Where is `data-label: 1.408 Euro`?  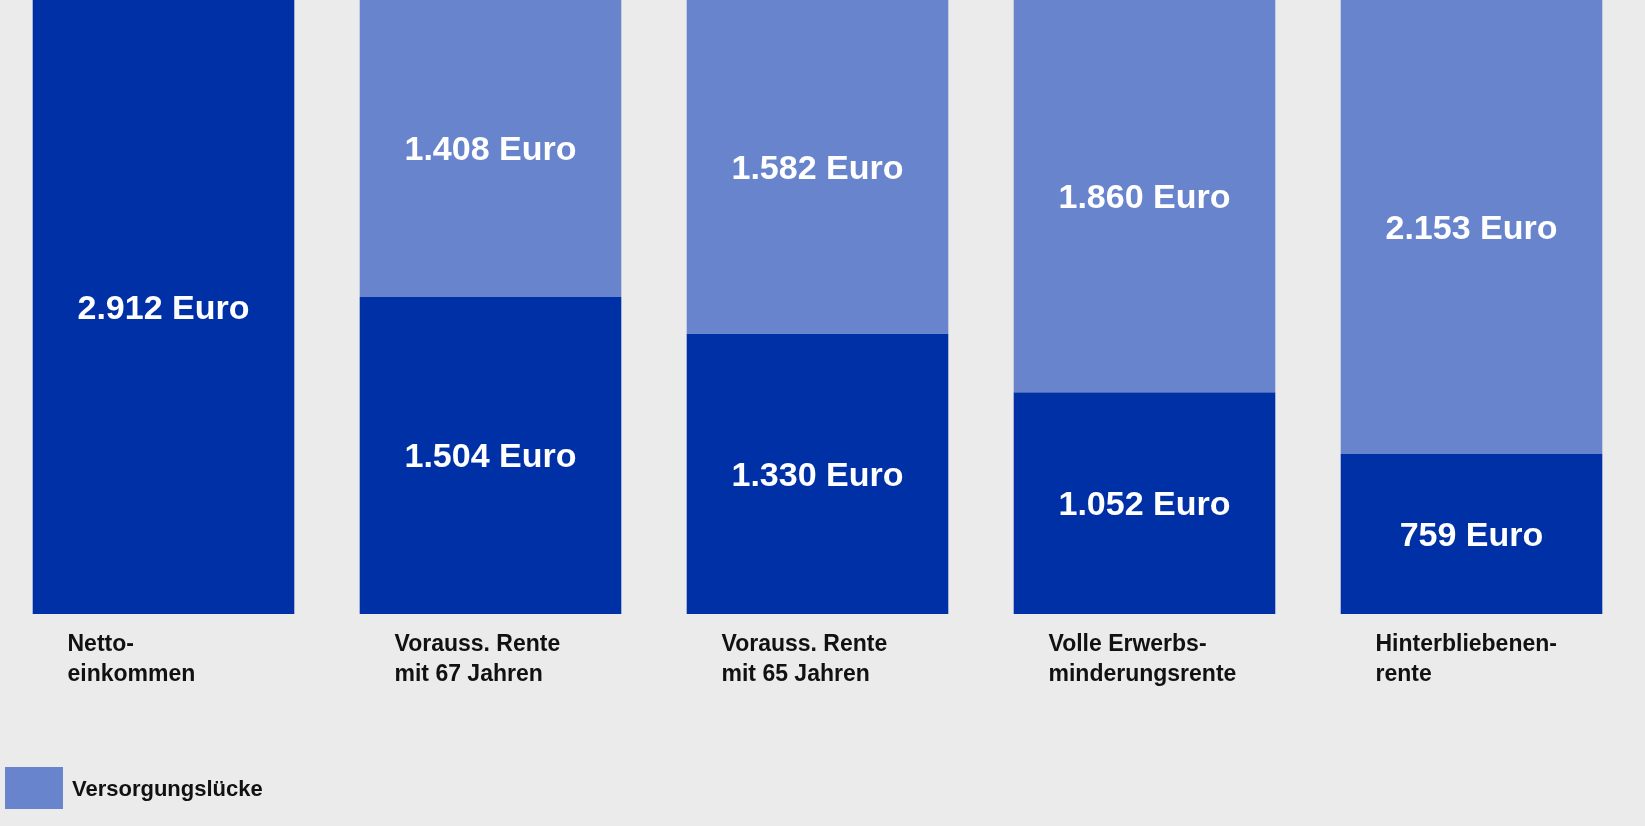 data-label: 1.408 Euro is located at coordinates (490, 148).